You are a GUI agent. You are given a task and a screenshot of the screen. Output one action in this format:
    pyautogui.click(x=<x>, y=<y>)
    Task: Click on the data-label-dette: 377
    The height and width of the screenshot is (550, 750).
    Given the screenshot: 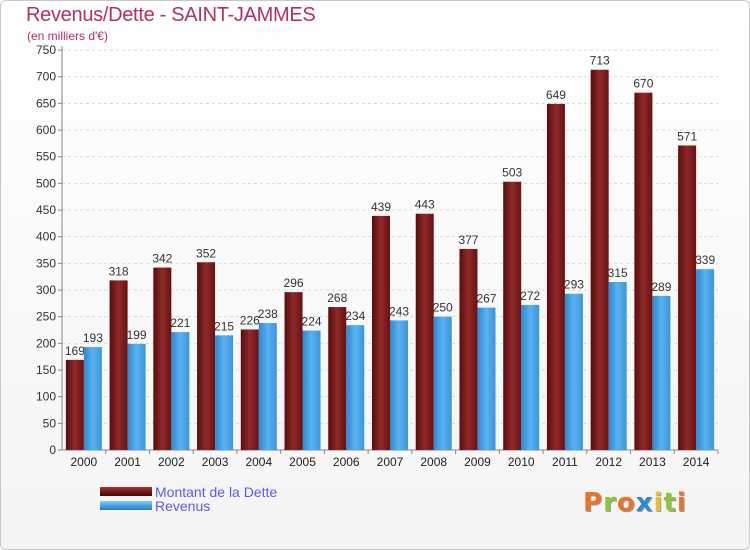 What is the action you would take?
    pyautogui.click(x=468, y=240)
    